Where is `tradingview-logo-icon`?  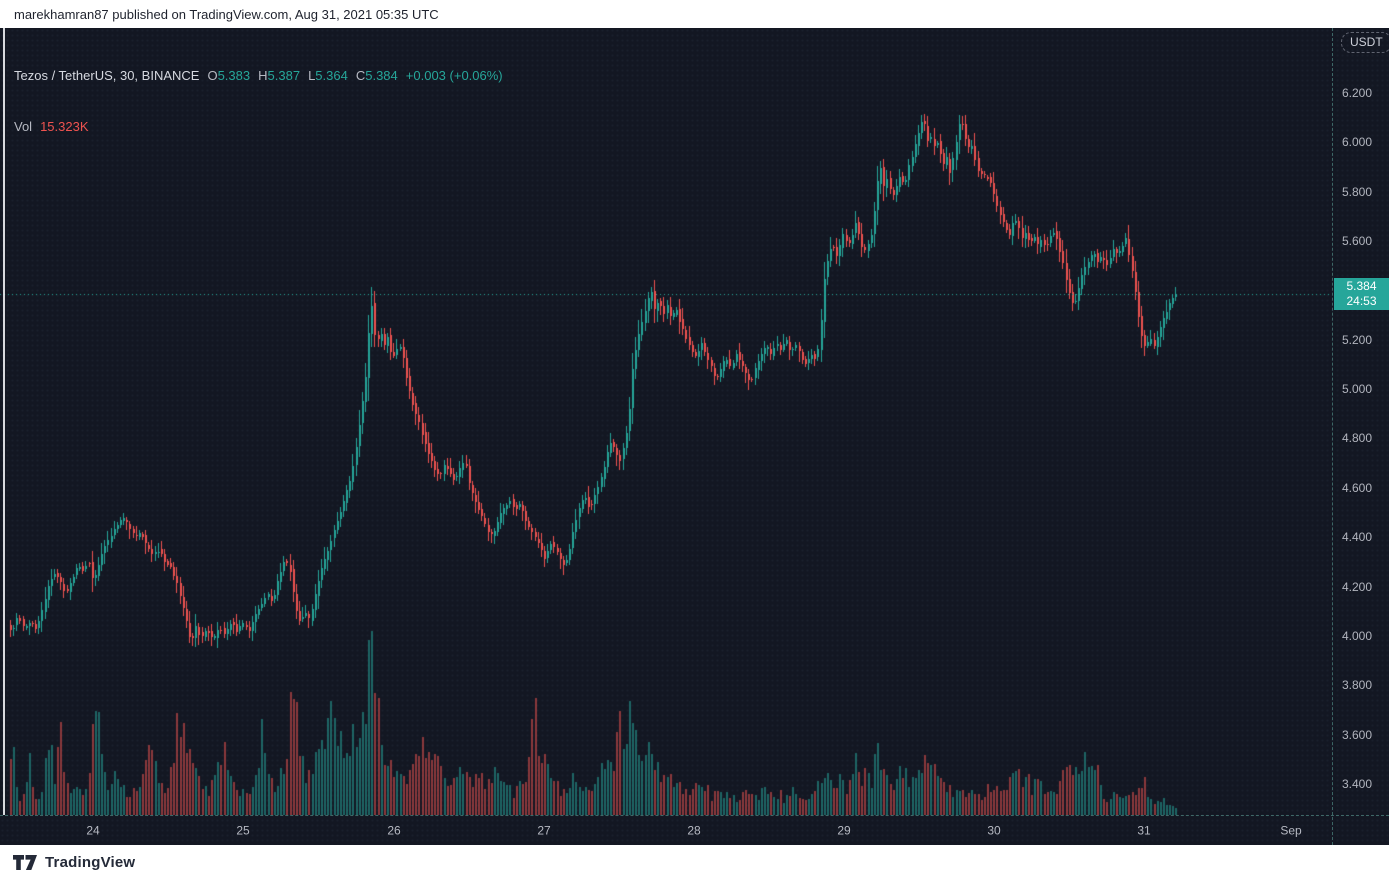
tradingview-logo-icon is located at coordinates (25, 862).